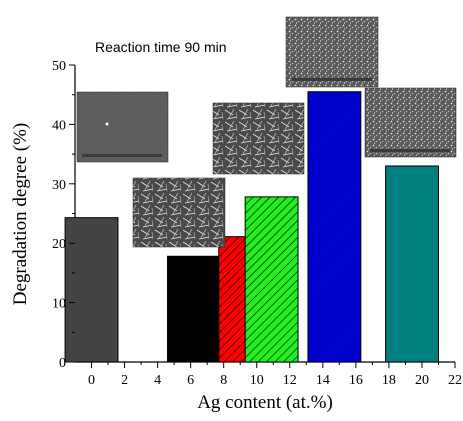 The width and height of the screenshot is (463, 421). Describe the element at coordinates (59, 304) in the screenshot. I see `y-tick-label-1: 10` at that location.